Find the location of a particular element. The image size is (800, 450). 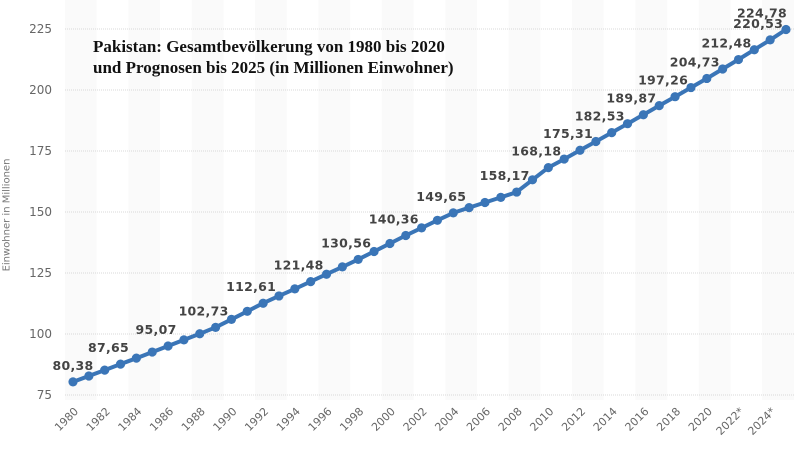

x-tick-label: 1986 is located at coordinates (161, 419).